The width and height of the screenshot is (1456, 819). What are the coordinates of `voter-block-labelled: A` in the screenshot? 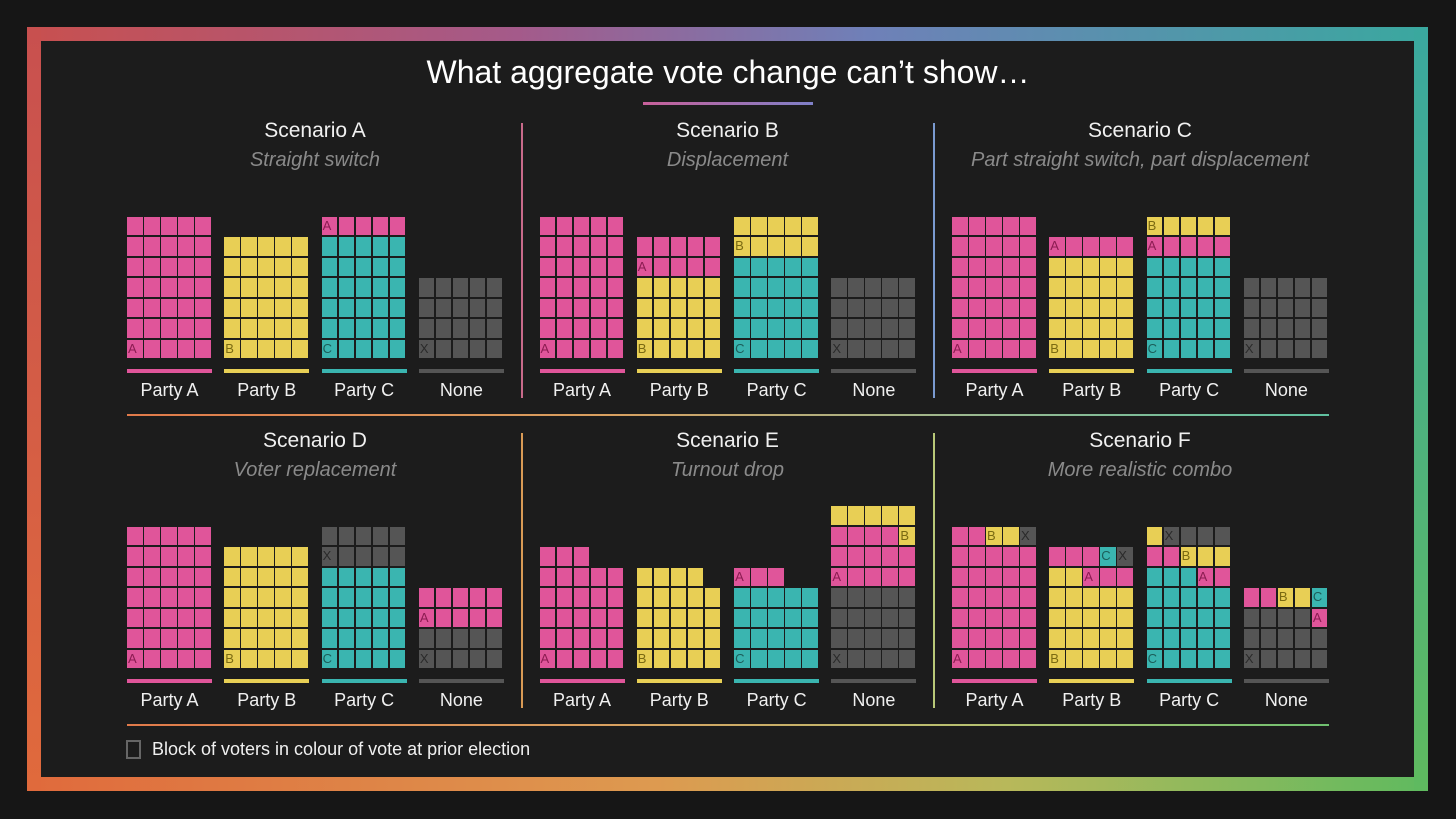 It's located at (135, 658).